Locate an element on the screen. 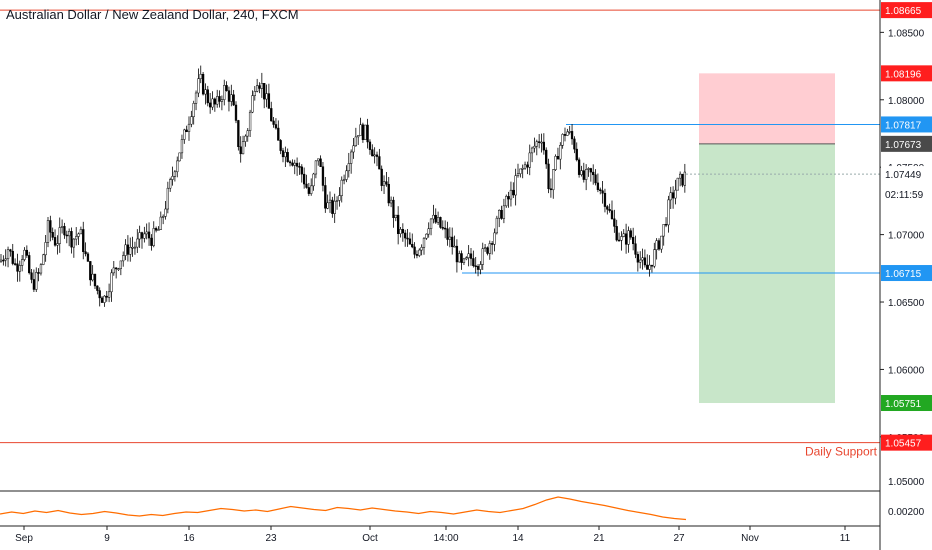 The width and height of the screenshot is (932, 550). time-tick-label: 23 is located at coordinates (271, 538).